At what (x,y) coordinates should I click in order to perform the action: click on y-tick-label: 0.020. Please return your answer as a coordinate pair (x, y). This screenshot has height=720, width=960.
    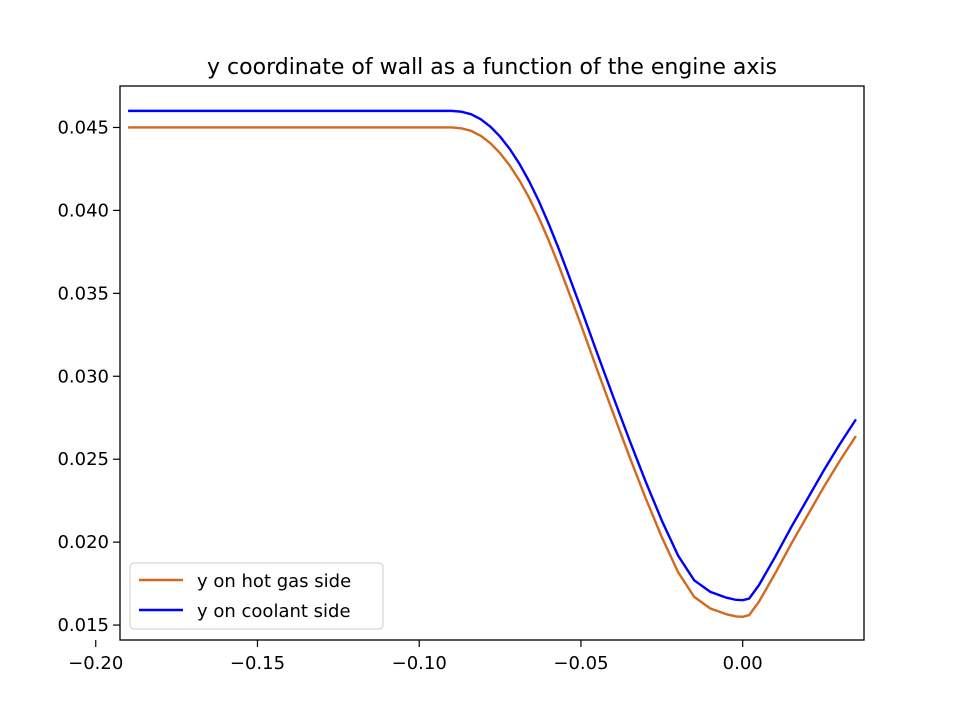
    Looking at the image, I should click on (83, 542).